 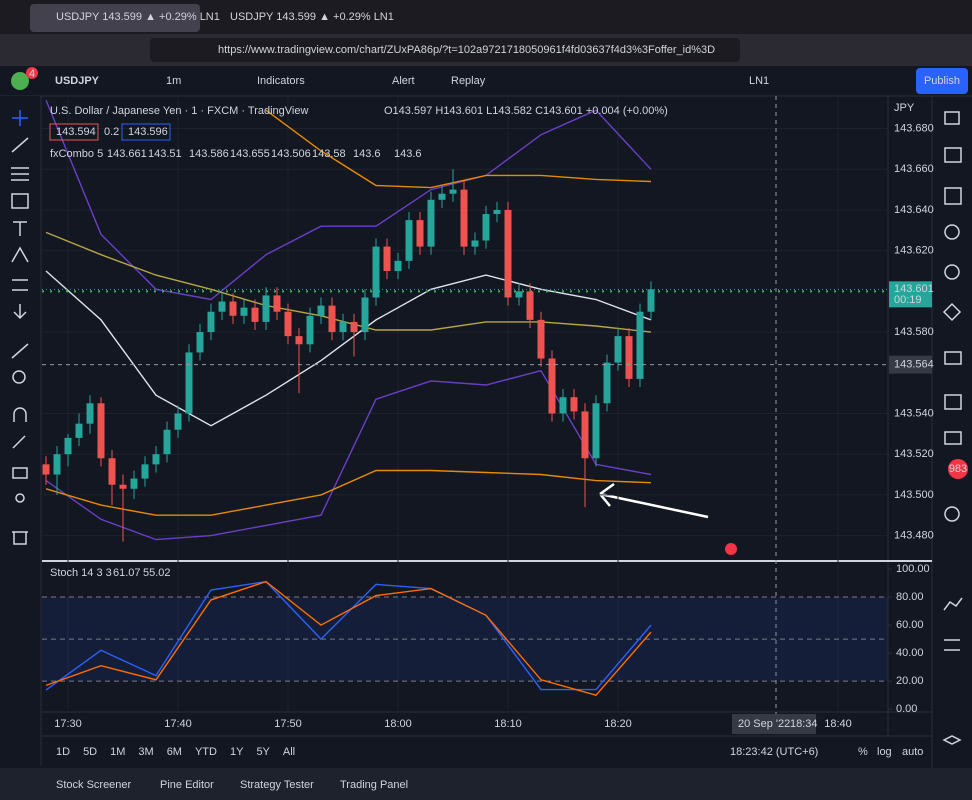 I want to click on crosshair-time-box, so click(x=774, y=724).